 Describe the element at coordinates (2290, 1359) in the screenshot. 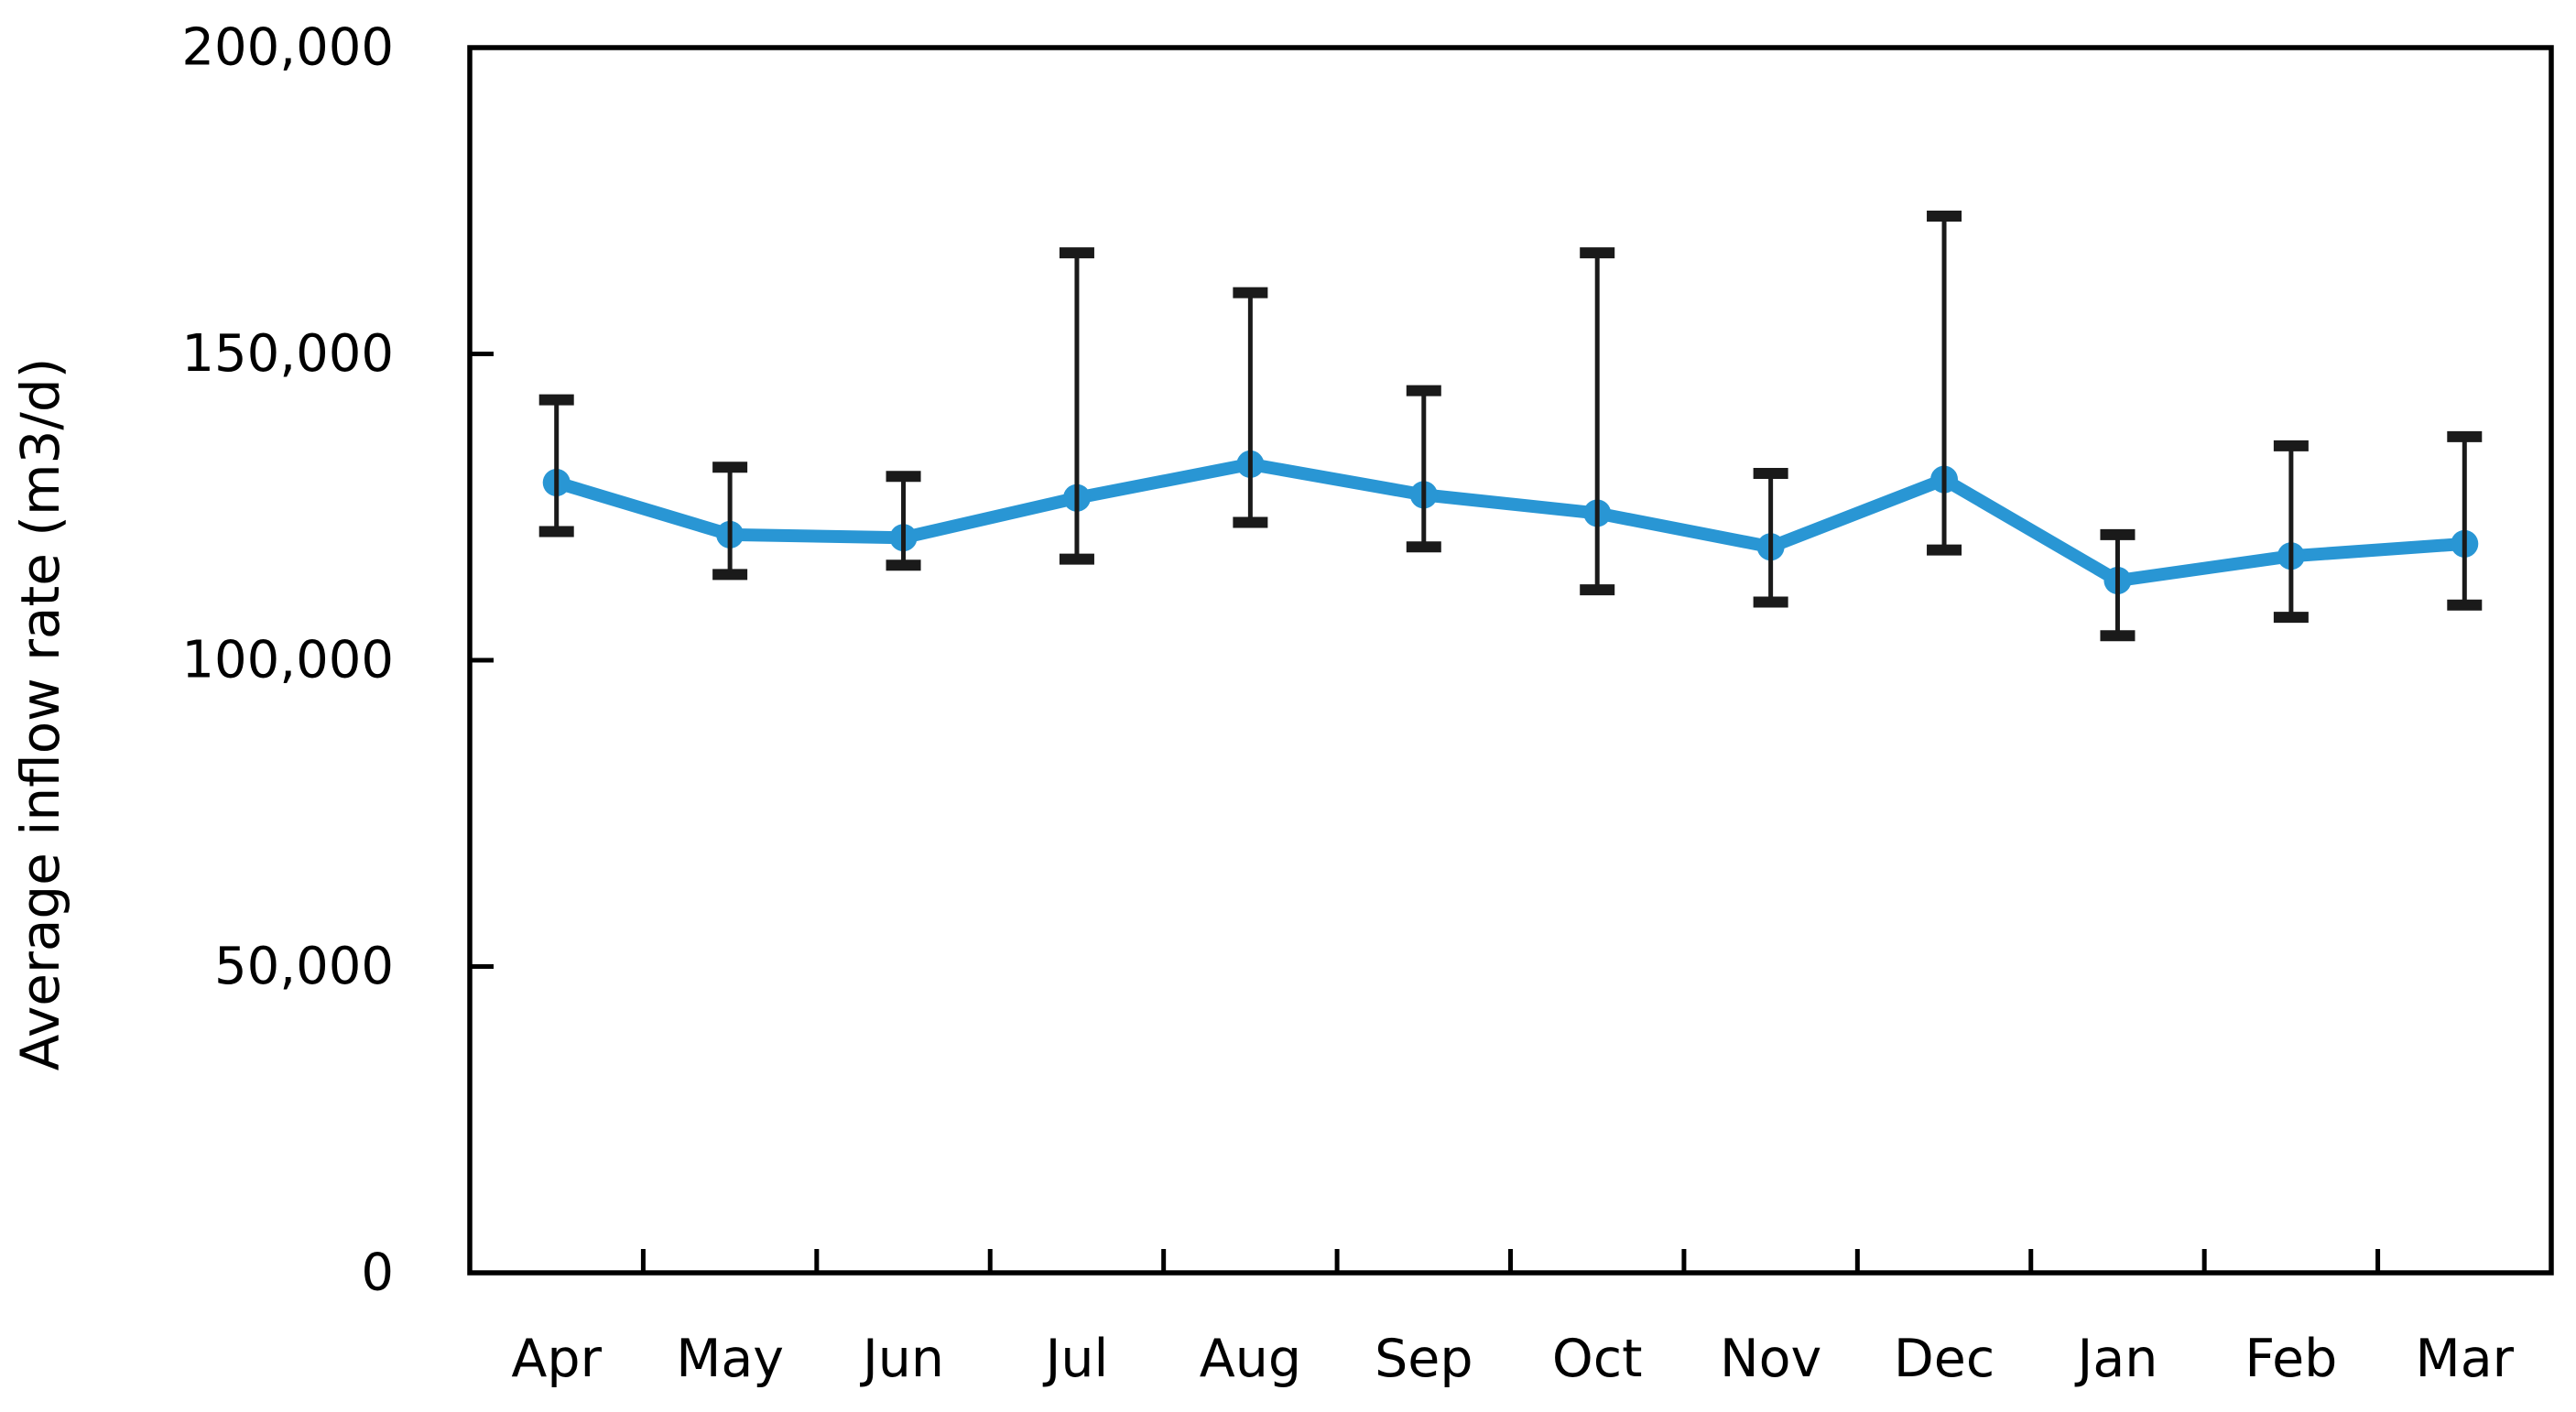

I see `x-tick-label: Feb` at that location.